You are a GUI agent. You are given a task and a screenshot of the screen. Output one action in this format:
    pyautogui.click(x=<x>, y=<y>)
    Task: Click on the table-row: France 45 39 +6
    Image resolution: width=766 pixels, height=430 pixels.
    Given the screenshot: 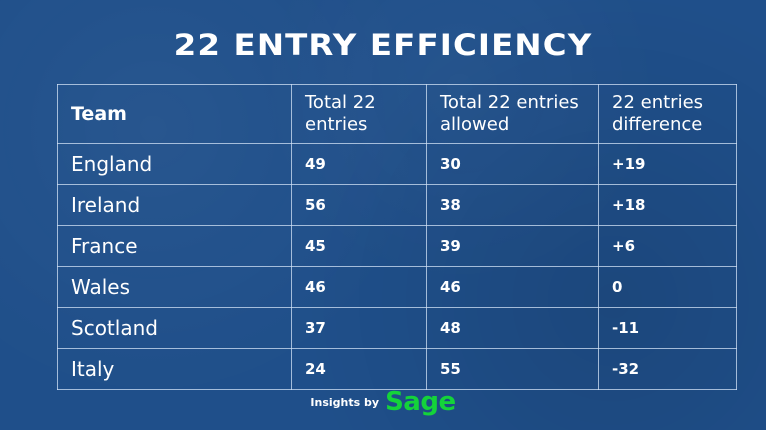 What is the action you would take?
    pyautogui.click(x=397, y=246)
    